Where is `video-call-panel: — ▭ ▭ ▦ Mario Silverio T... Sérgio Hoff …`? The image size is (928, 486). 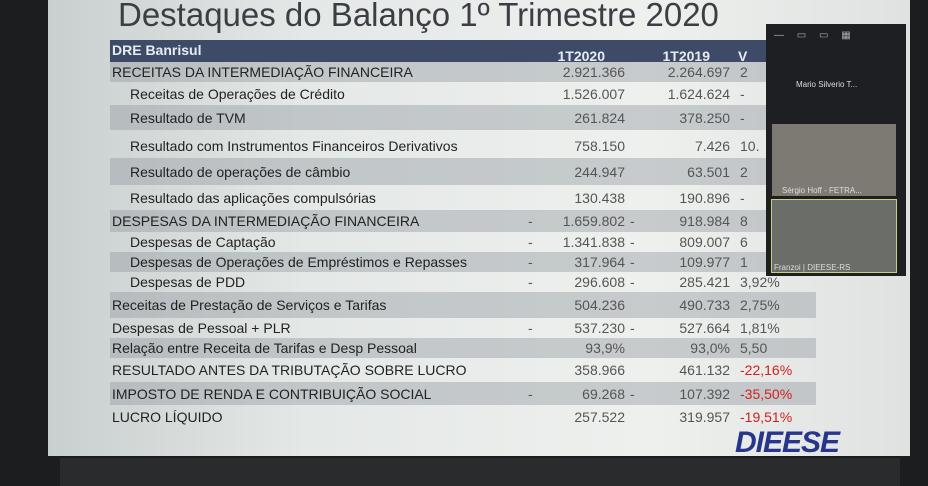
video-call-panel: — ▭ ▭ ▦ Mario Silverio T... Sérgio Hoff … is located at coordinates (836, 150).